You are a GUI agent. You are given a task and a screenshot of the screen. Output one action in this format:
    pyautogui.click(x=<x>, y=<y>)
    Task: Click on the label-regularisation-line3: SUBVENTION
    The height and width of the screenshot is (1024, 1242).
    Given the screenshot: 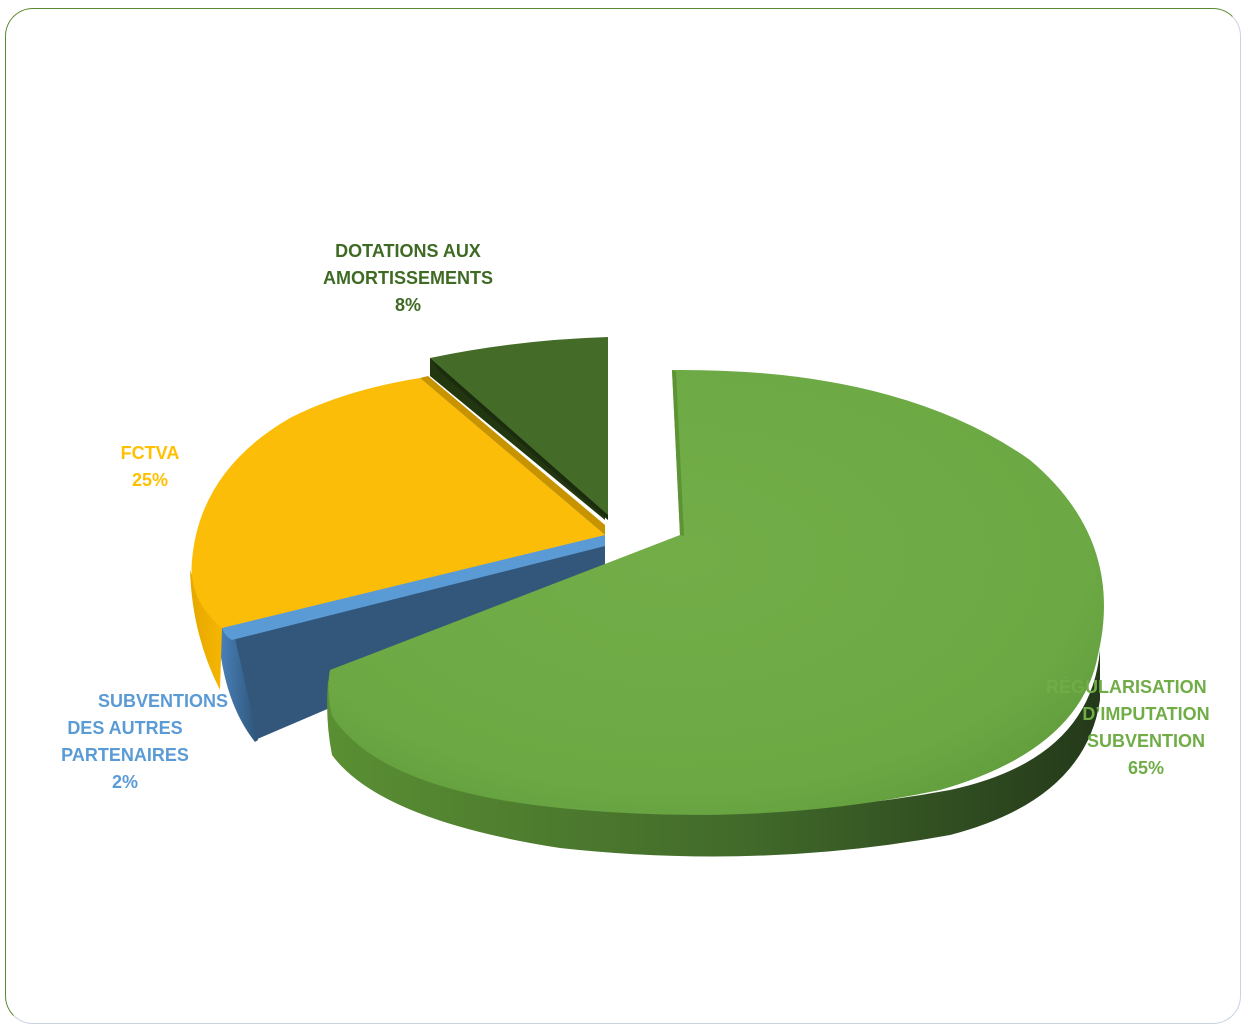 What is the action you would take?
    pyautogui.click(x=1145, y=741)
    